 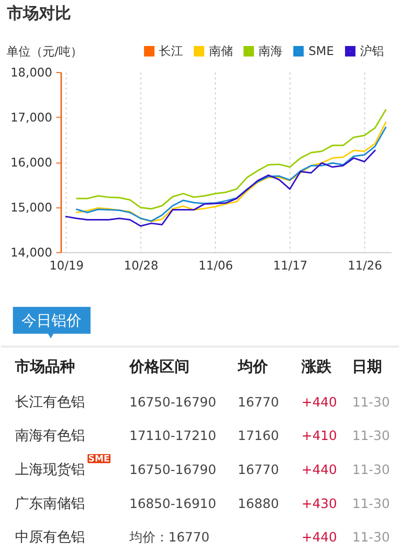 What do you see at coordinates (44, 367) in the screenshot?
I see `text: 市场品种` at bounding box center [44, 367].